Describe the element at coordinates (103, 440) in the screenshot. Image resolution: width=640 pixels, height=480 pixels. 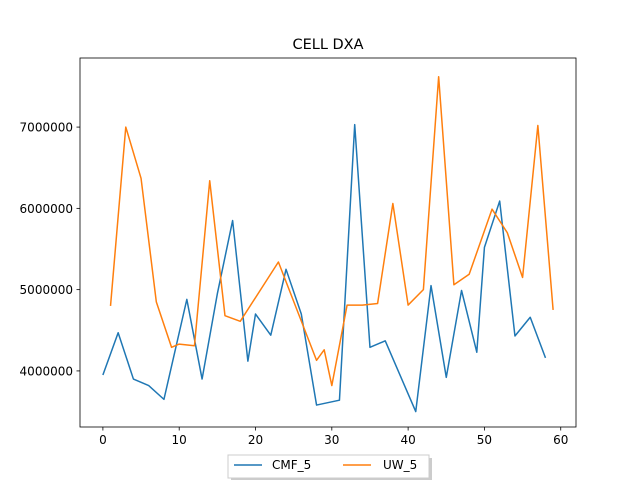
I see `x-tick-label: 0` at that location.